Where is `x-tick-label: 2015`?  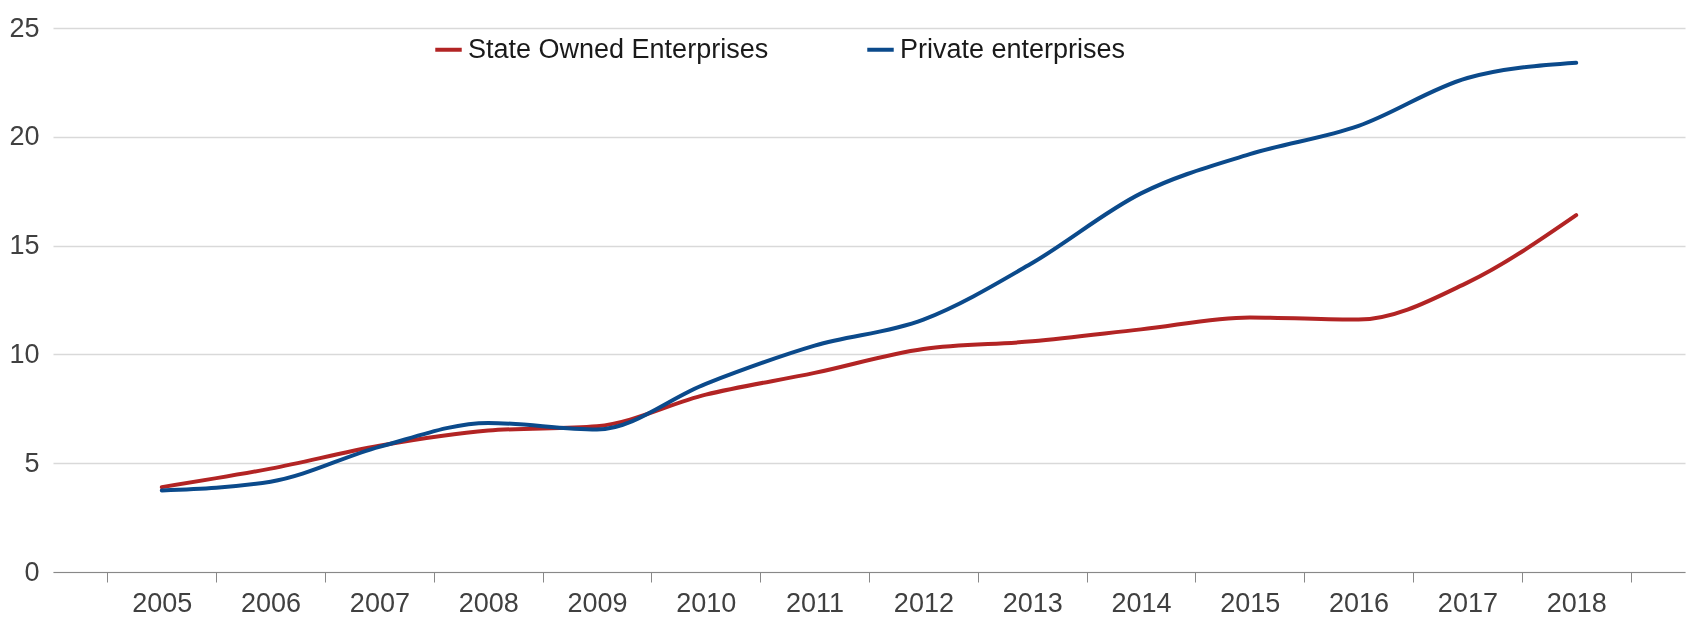 x-tick-label: 2015 is located at coordinates (1250, 602).